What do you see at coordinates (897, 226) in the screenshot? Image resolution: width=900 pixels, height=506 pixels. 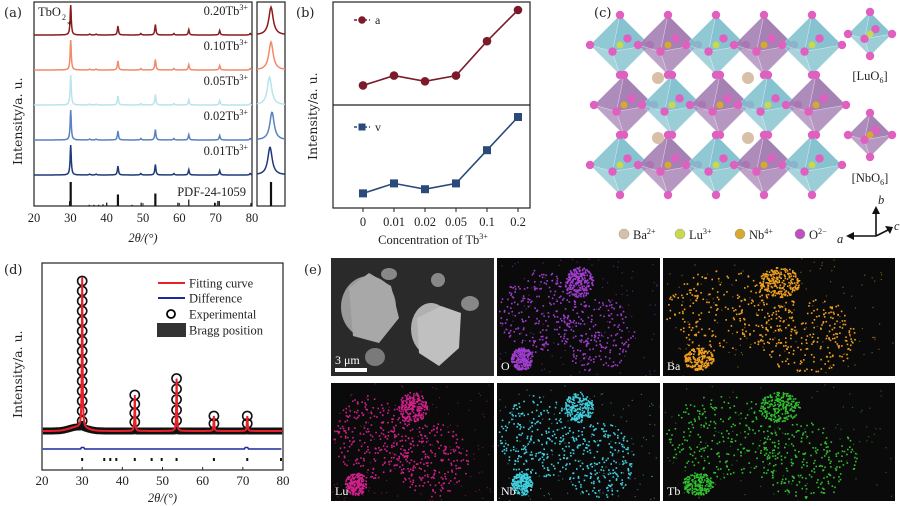 I see `axis-c-label: c` at bounding box center [897, 226].